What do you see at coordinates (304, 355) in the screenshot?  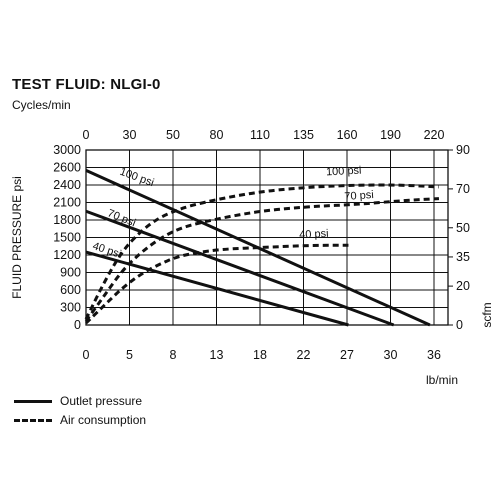 I see `bottom-tick-label: 22` at bounding box center [304, 355].